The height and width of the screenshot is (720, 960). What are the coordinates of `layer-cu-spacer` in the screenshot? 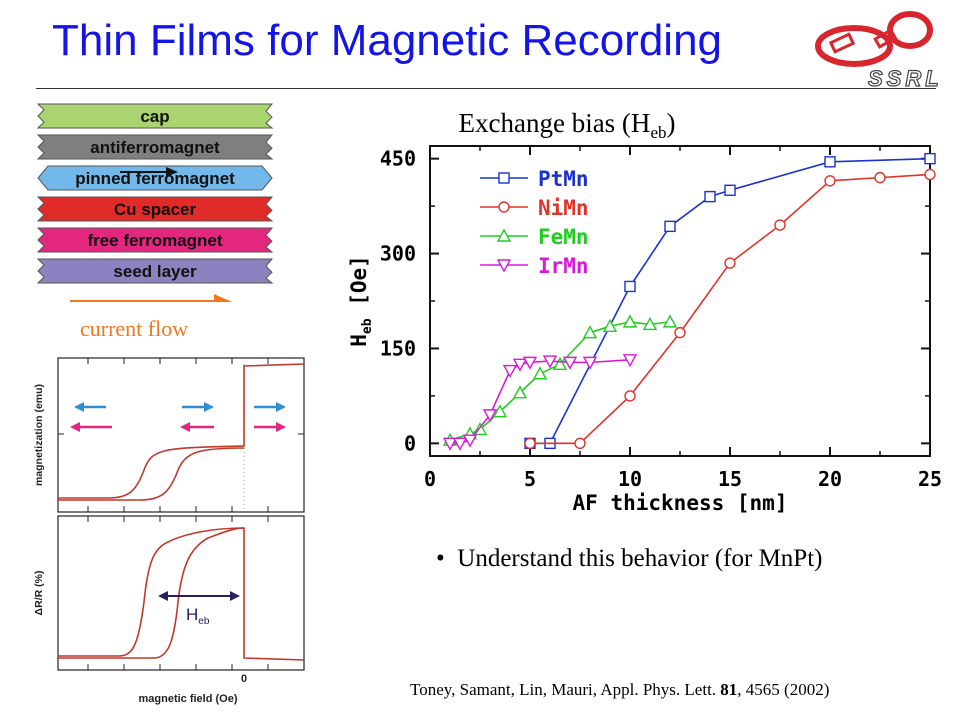 It's located at (155, 209).